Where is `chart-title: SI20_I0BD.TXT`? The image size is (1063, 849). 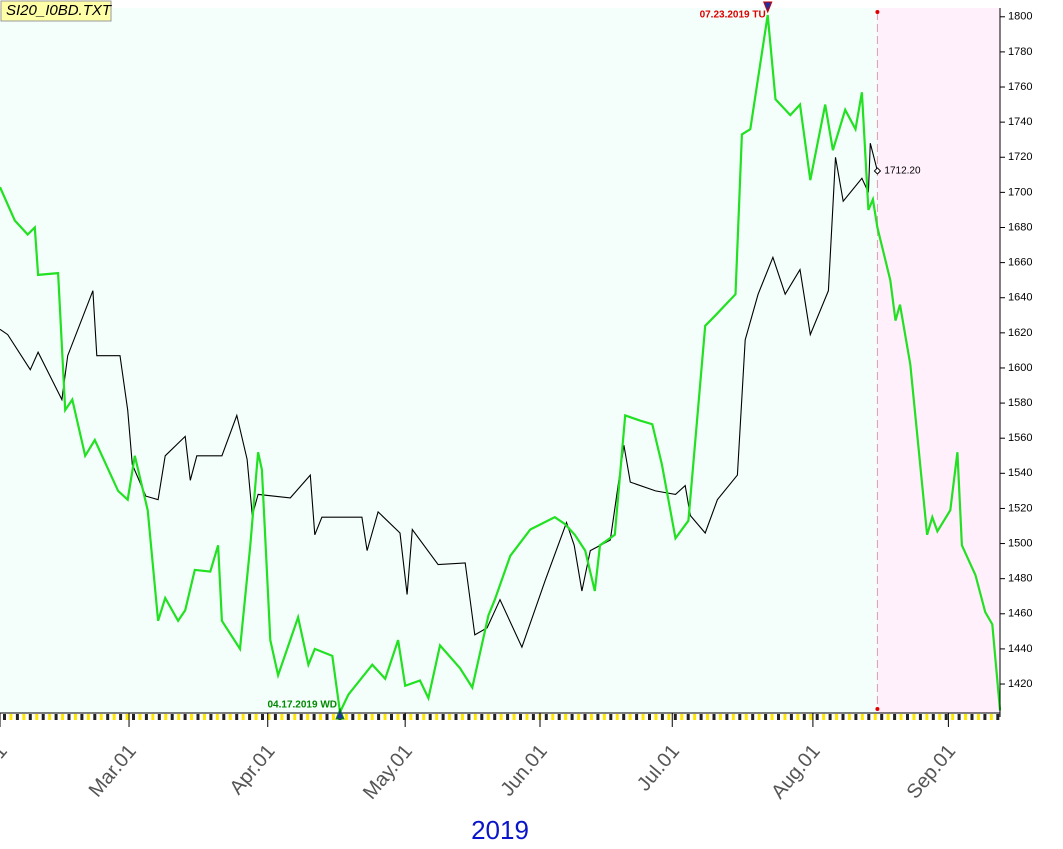
chart-title: SI20_I0BD.TXT is located at coordinates (59, 10).